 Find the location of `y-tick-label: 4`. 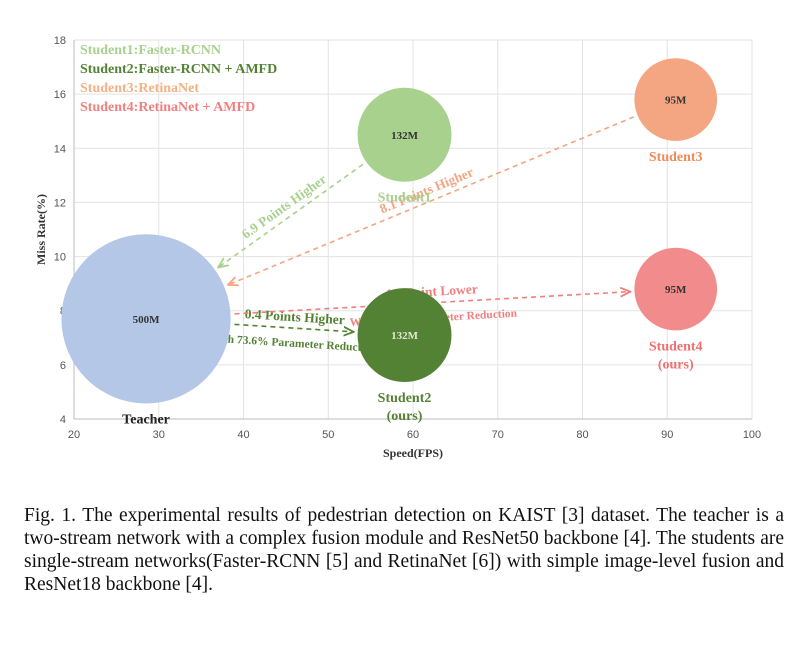

y-tick-label: 4 is located at coordinates (63, 420).